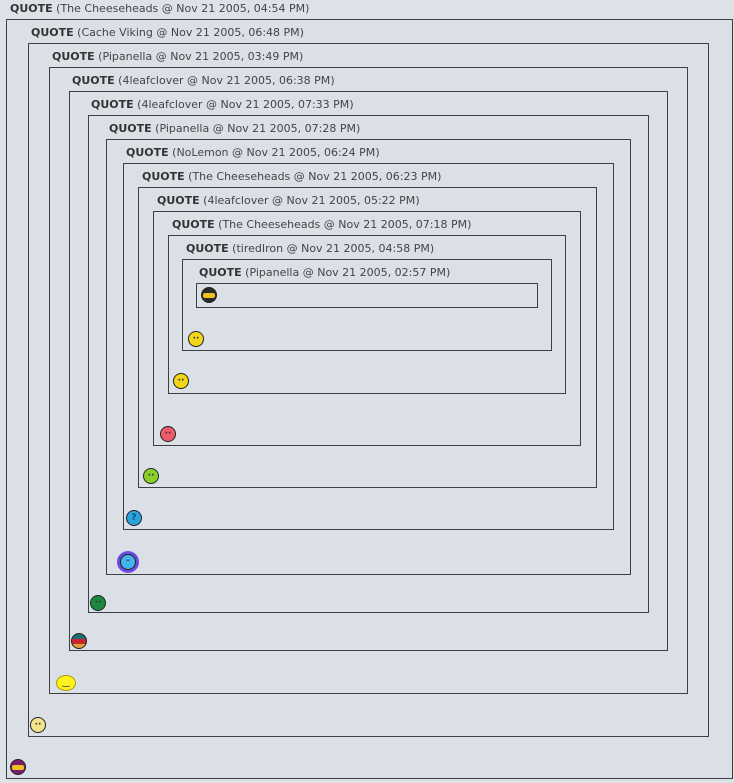 The width and height of the screenshot is (734, 783). I want to click on quote-date: Nov 21 2005, 02:57 PM, so click(381, 272).